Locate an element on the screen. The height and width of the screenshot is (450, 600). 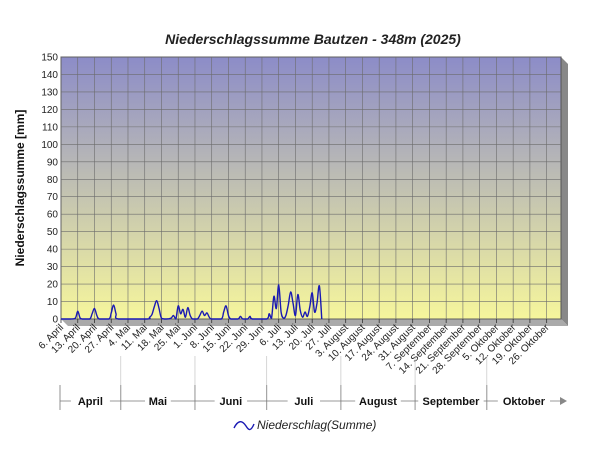
month-label: Juni is located at coordinates (231, 402).